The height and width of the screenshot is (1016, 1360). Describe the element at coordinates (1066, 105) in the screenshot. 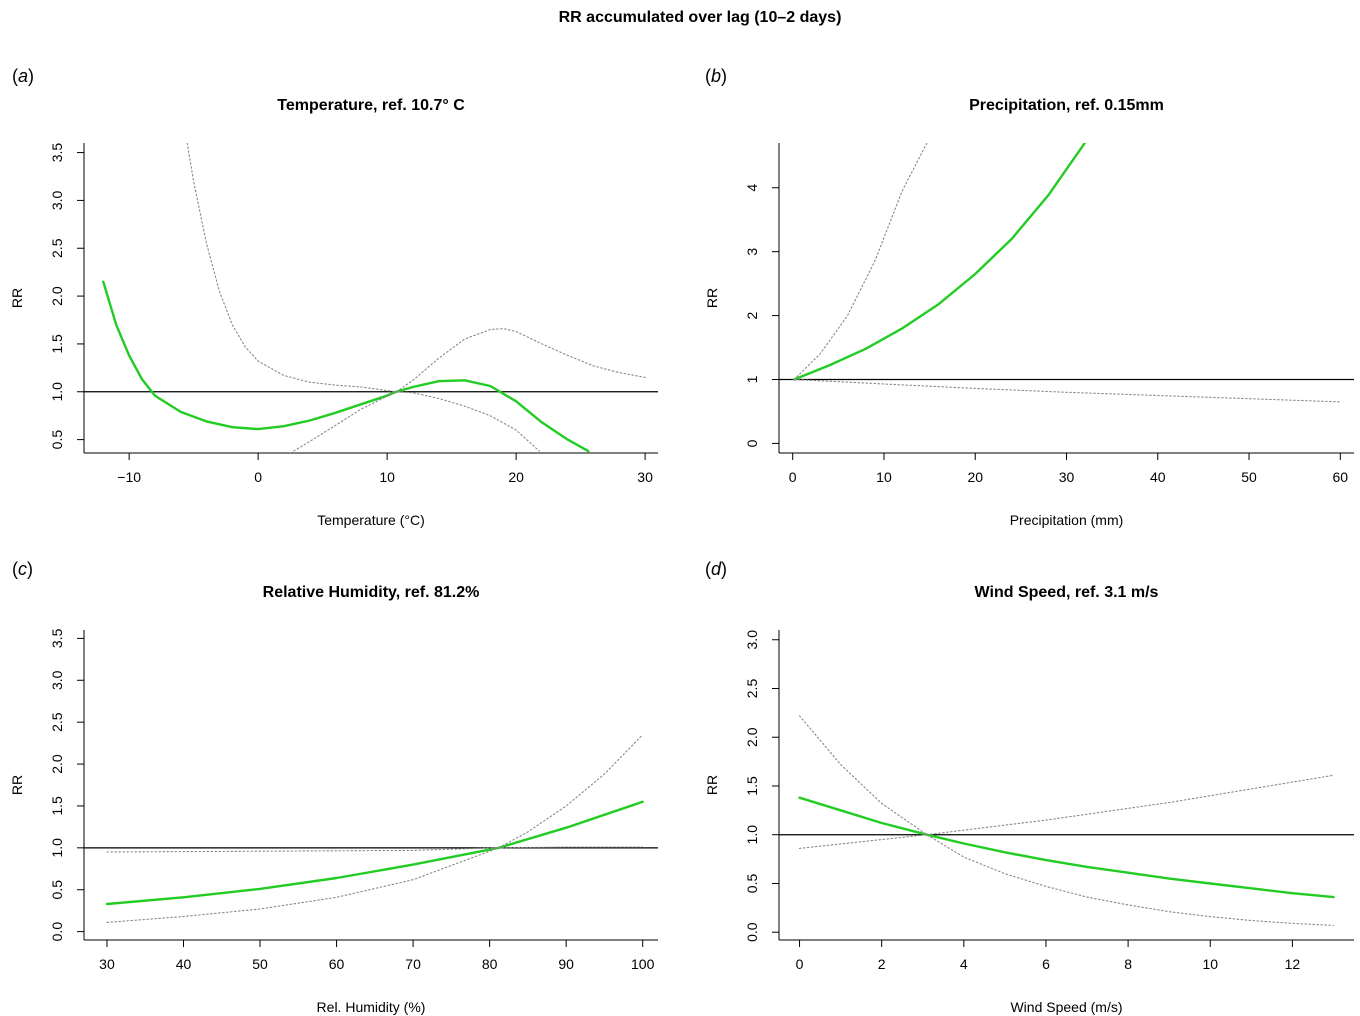

I see `panel-title: Precipitation, ref. 0.15mm` at that location.